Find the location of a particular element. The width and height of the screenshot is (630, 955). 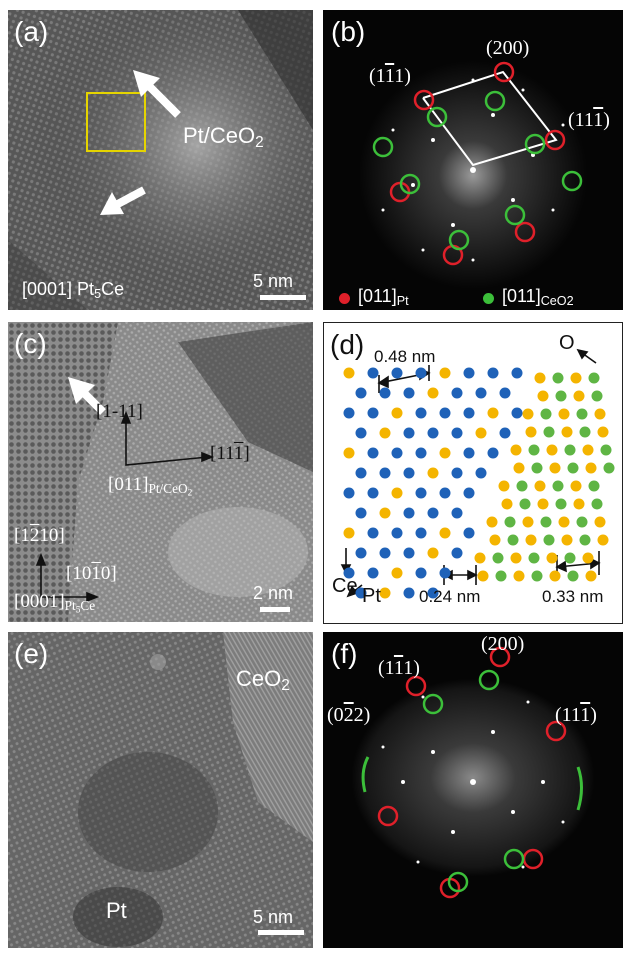

pt-ceo2-axes is located at coordinates (167, 438).